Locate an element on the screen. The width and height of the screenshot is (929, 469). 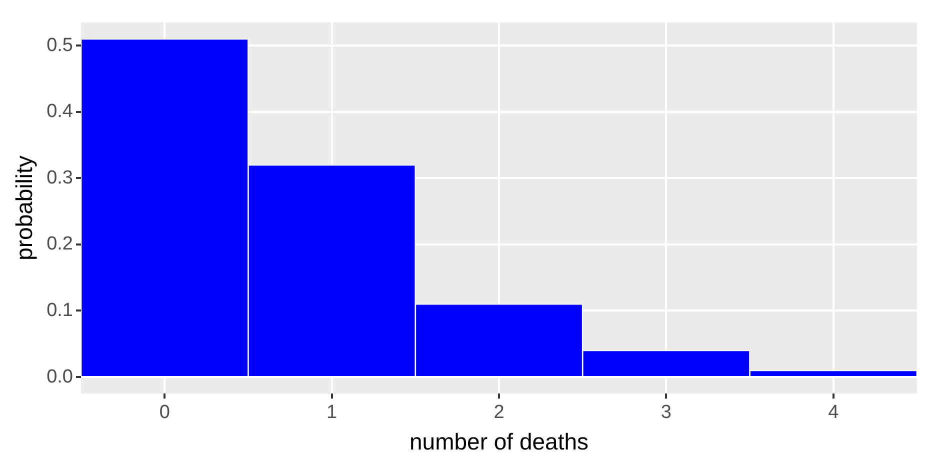
x-tick-label: 0 is located at coordinates (164, 413).